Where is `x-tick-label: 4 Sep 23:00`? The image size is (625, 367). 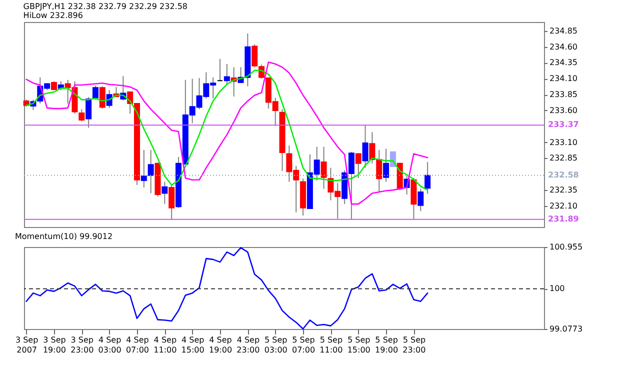
x-tick-label: 4 Sep 23:00 is located at coordinates (248, 345).